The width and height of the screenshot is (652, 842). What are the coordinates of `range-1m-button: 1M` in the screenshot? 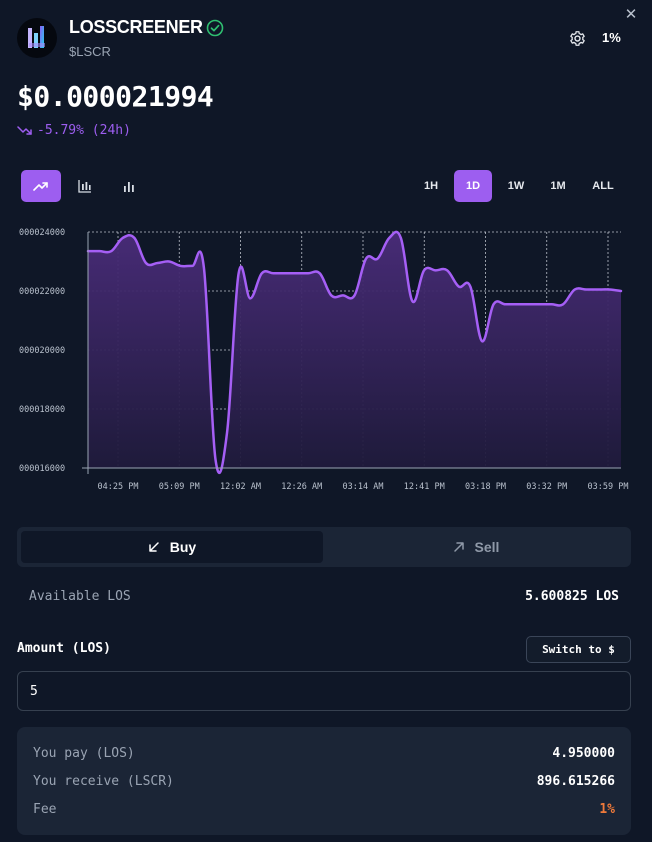 It's located at (558, 186).